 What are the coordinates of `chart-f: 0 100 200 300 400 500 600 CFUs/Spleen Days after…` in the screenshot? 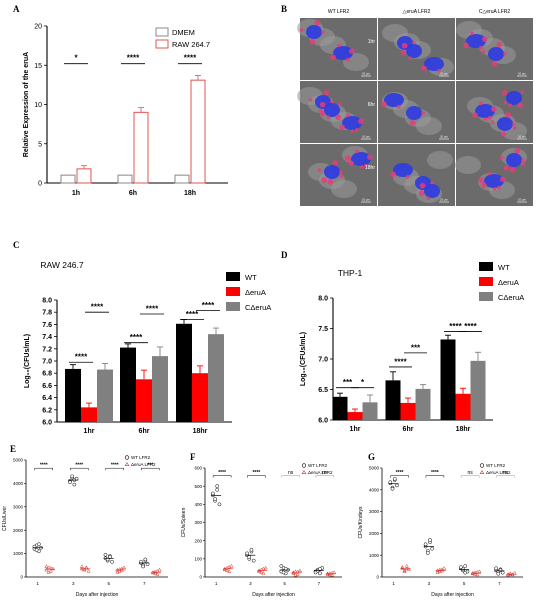 It's located at (261, 530).